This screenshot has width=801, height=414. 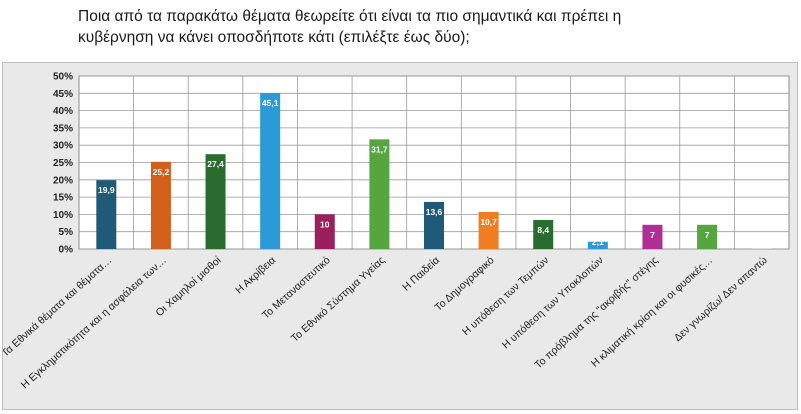 What do you see at coordinates (421, 273) in the screenshot?
I see `category-label: Η Παιδεία` at bounding box center [421, 273].